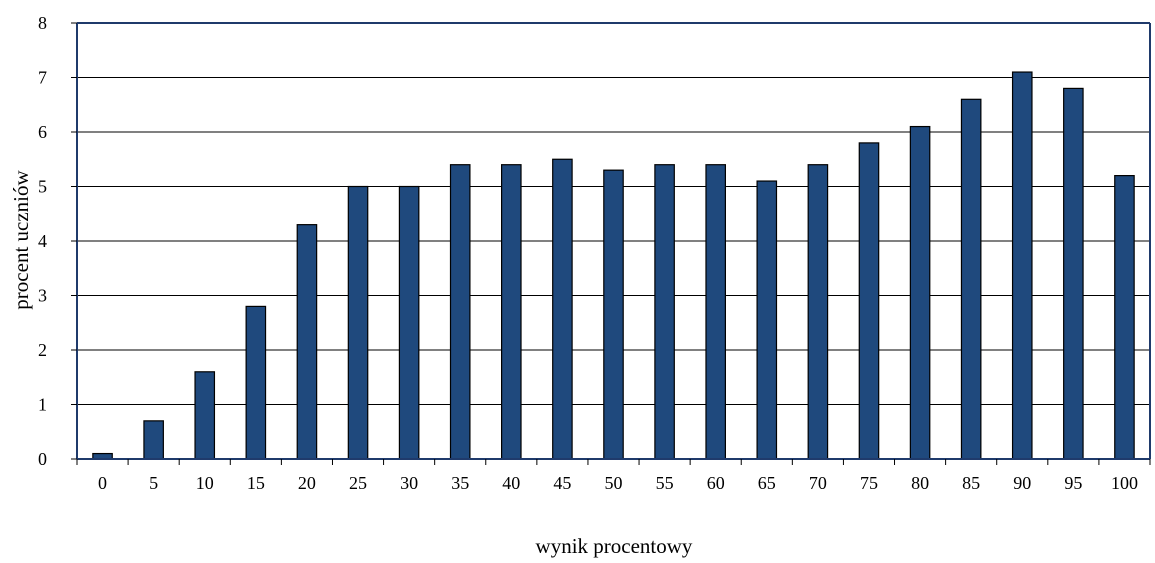 This screenshot has height=563, width=1155. Describe the element at coordinates (102, 483) in the screenshot. I see `x-tick-label-0: 0` at that location.